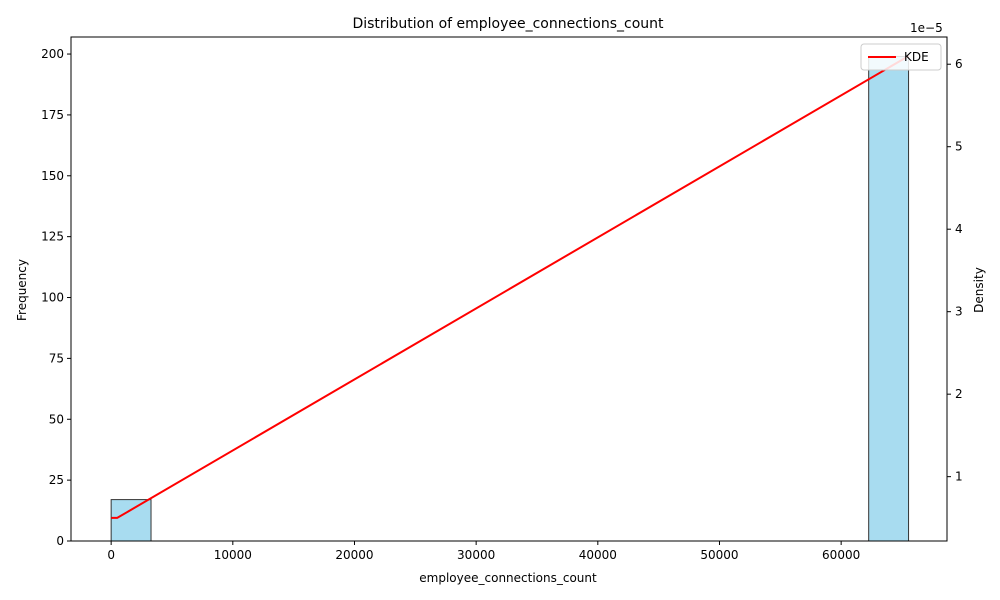 Image resolution: width=1000 pixels, height=600 pixels. What do you see at coordinates (233, 555) in the screenshot?
I see `x-tick-label: 10000` at bounding box center [233, 555].